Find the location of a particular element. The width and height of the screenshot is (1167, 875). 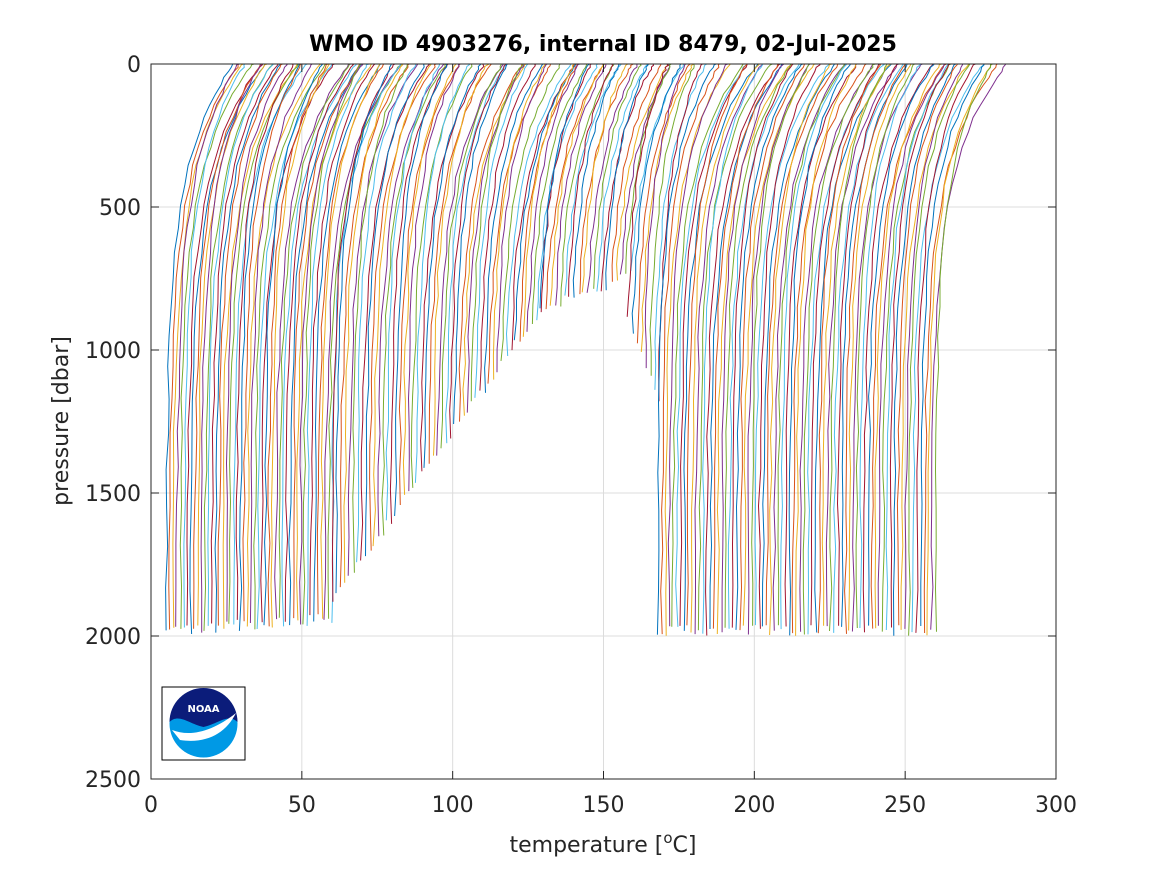

x-tick-label-3: 150 is located at coordinates (604, 805).